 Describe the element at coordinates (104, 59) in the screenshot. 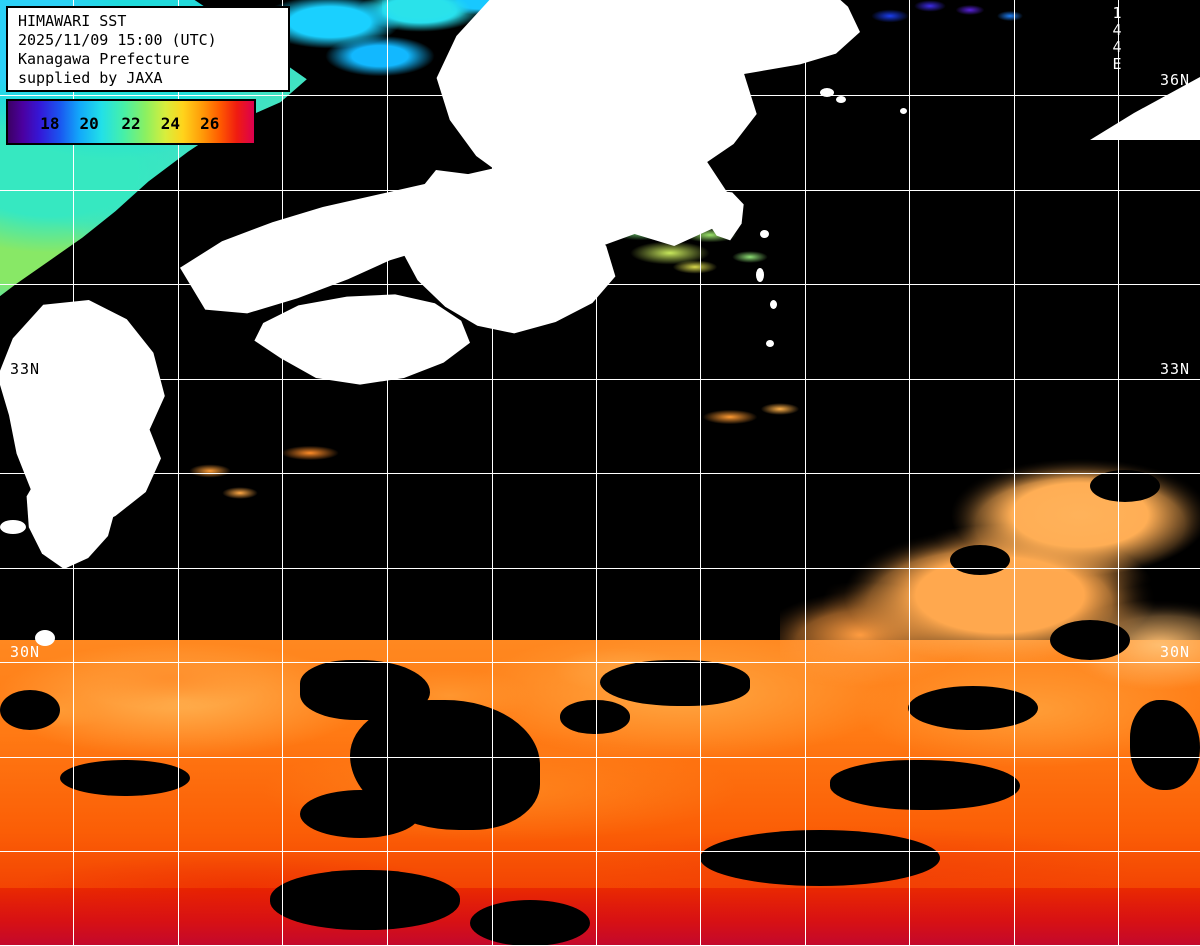

I see `title-region: Kanagawa Prefecture` at that location.